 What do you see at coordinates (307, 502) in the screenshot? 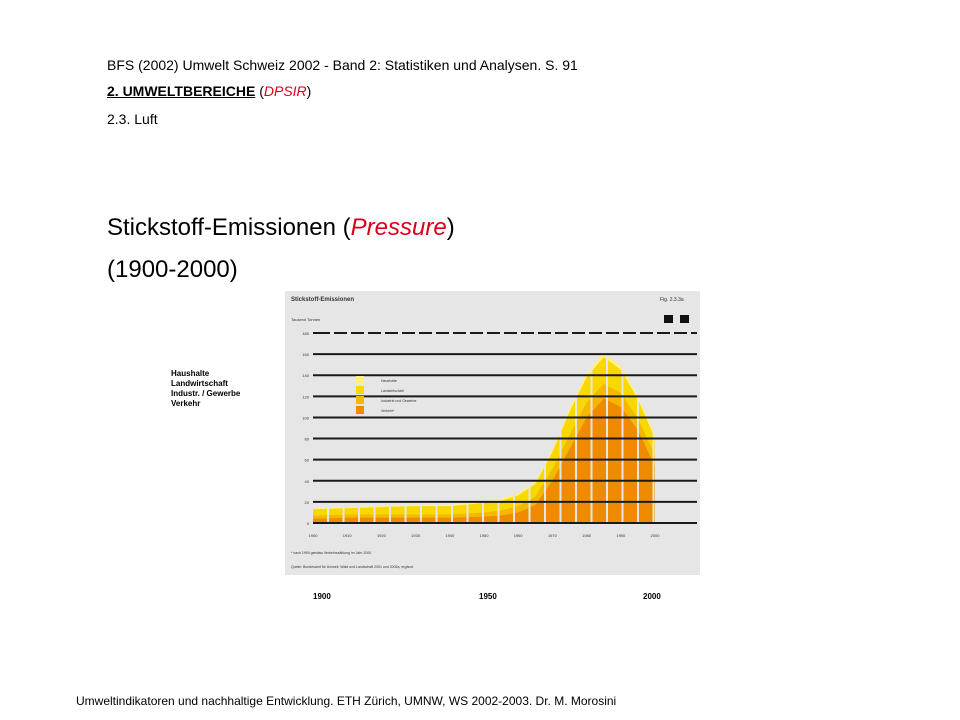
I see `y-tick-label: 20` at bounding box center [307, 502].